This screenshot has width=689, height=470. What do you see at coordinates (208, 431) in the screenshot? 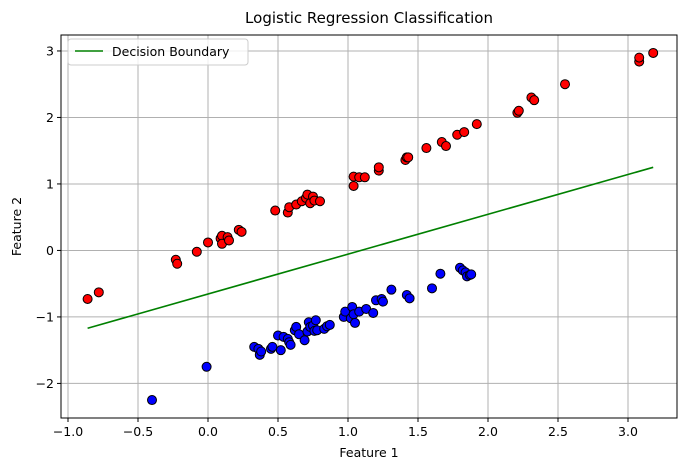
I see `x-tick-label: 0.0` at bounding box center [208, 431].